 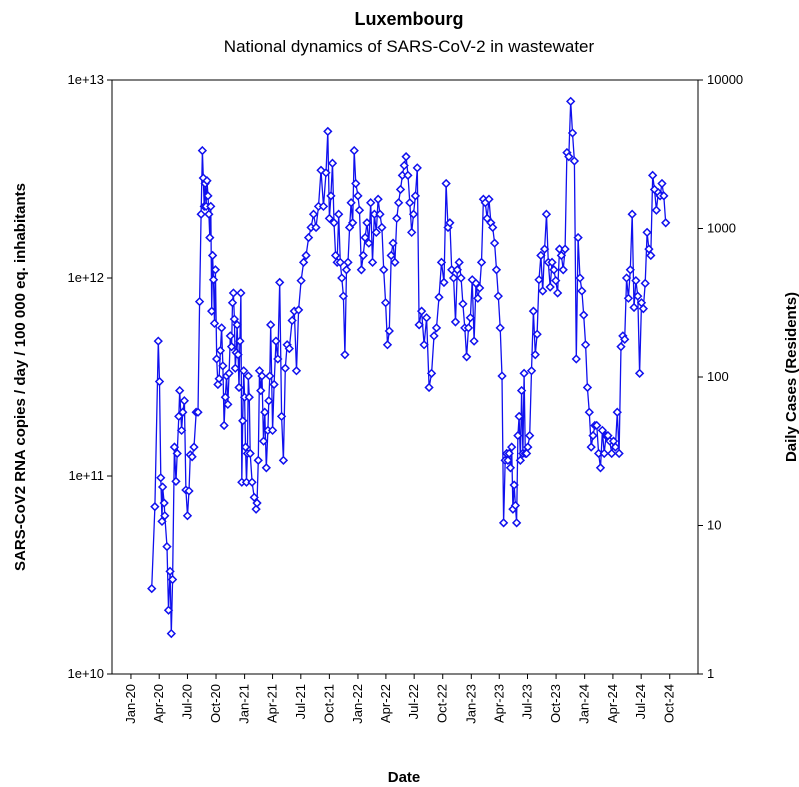 What do you see at coordinates (272, 703) in the screenshot?
I see `x-tick-label: Apr-21` at bounding box center [272, 703].